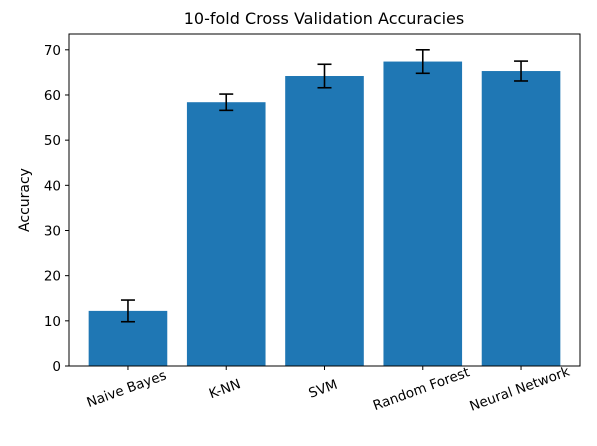 The width and height of the screenshot is (597, 446). What do you see at coordinates (52, 277) in the screenshot?
I see `y-tick-label: 20` at bounding box center [52, 277].